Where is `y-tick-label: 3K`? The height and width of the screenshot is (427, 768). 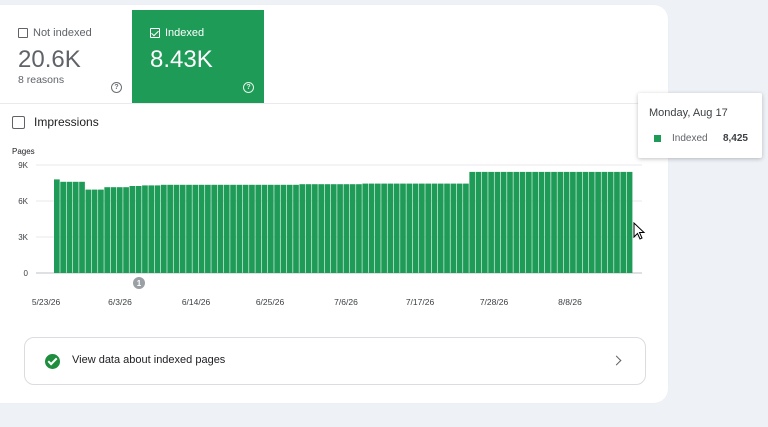
y-tick-label: 3K is located at coordinates (23, 237).